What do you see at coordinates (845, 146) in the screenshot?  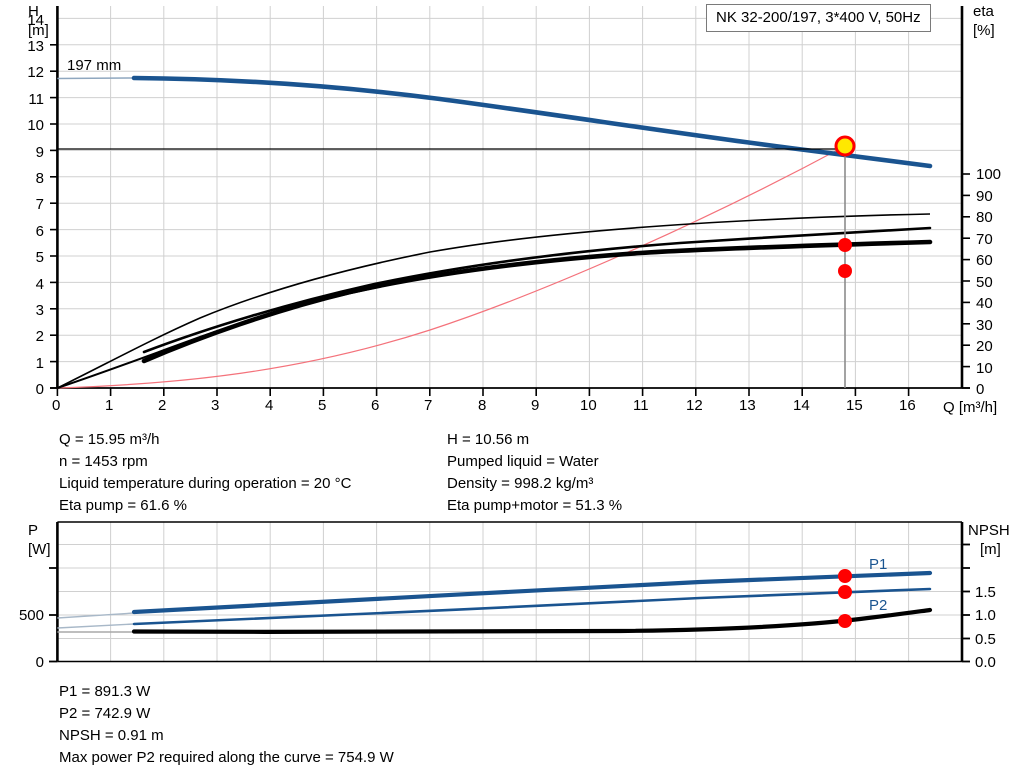 I see `duty-point-marker` at bounding box center [845, 146].